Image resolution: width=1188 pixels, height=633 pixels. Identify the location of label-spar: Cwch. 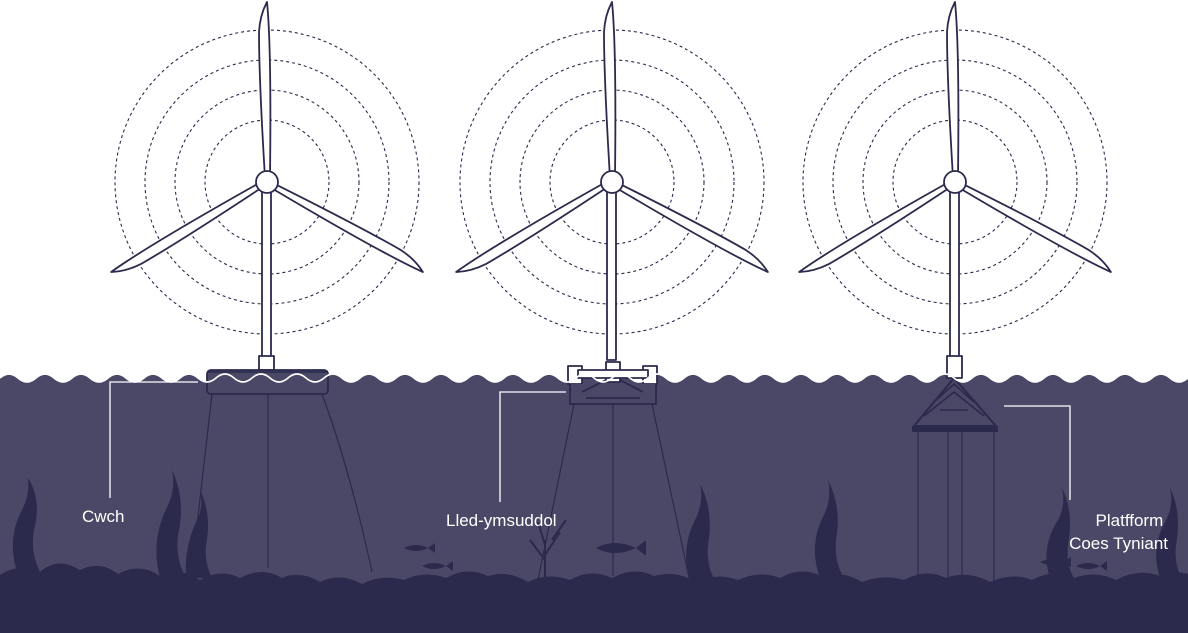
(103, 516).